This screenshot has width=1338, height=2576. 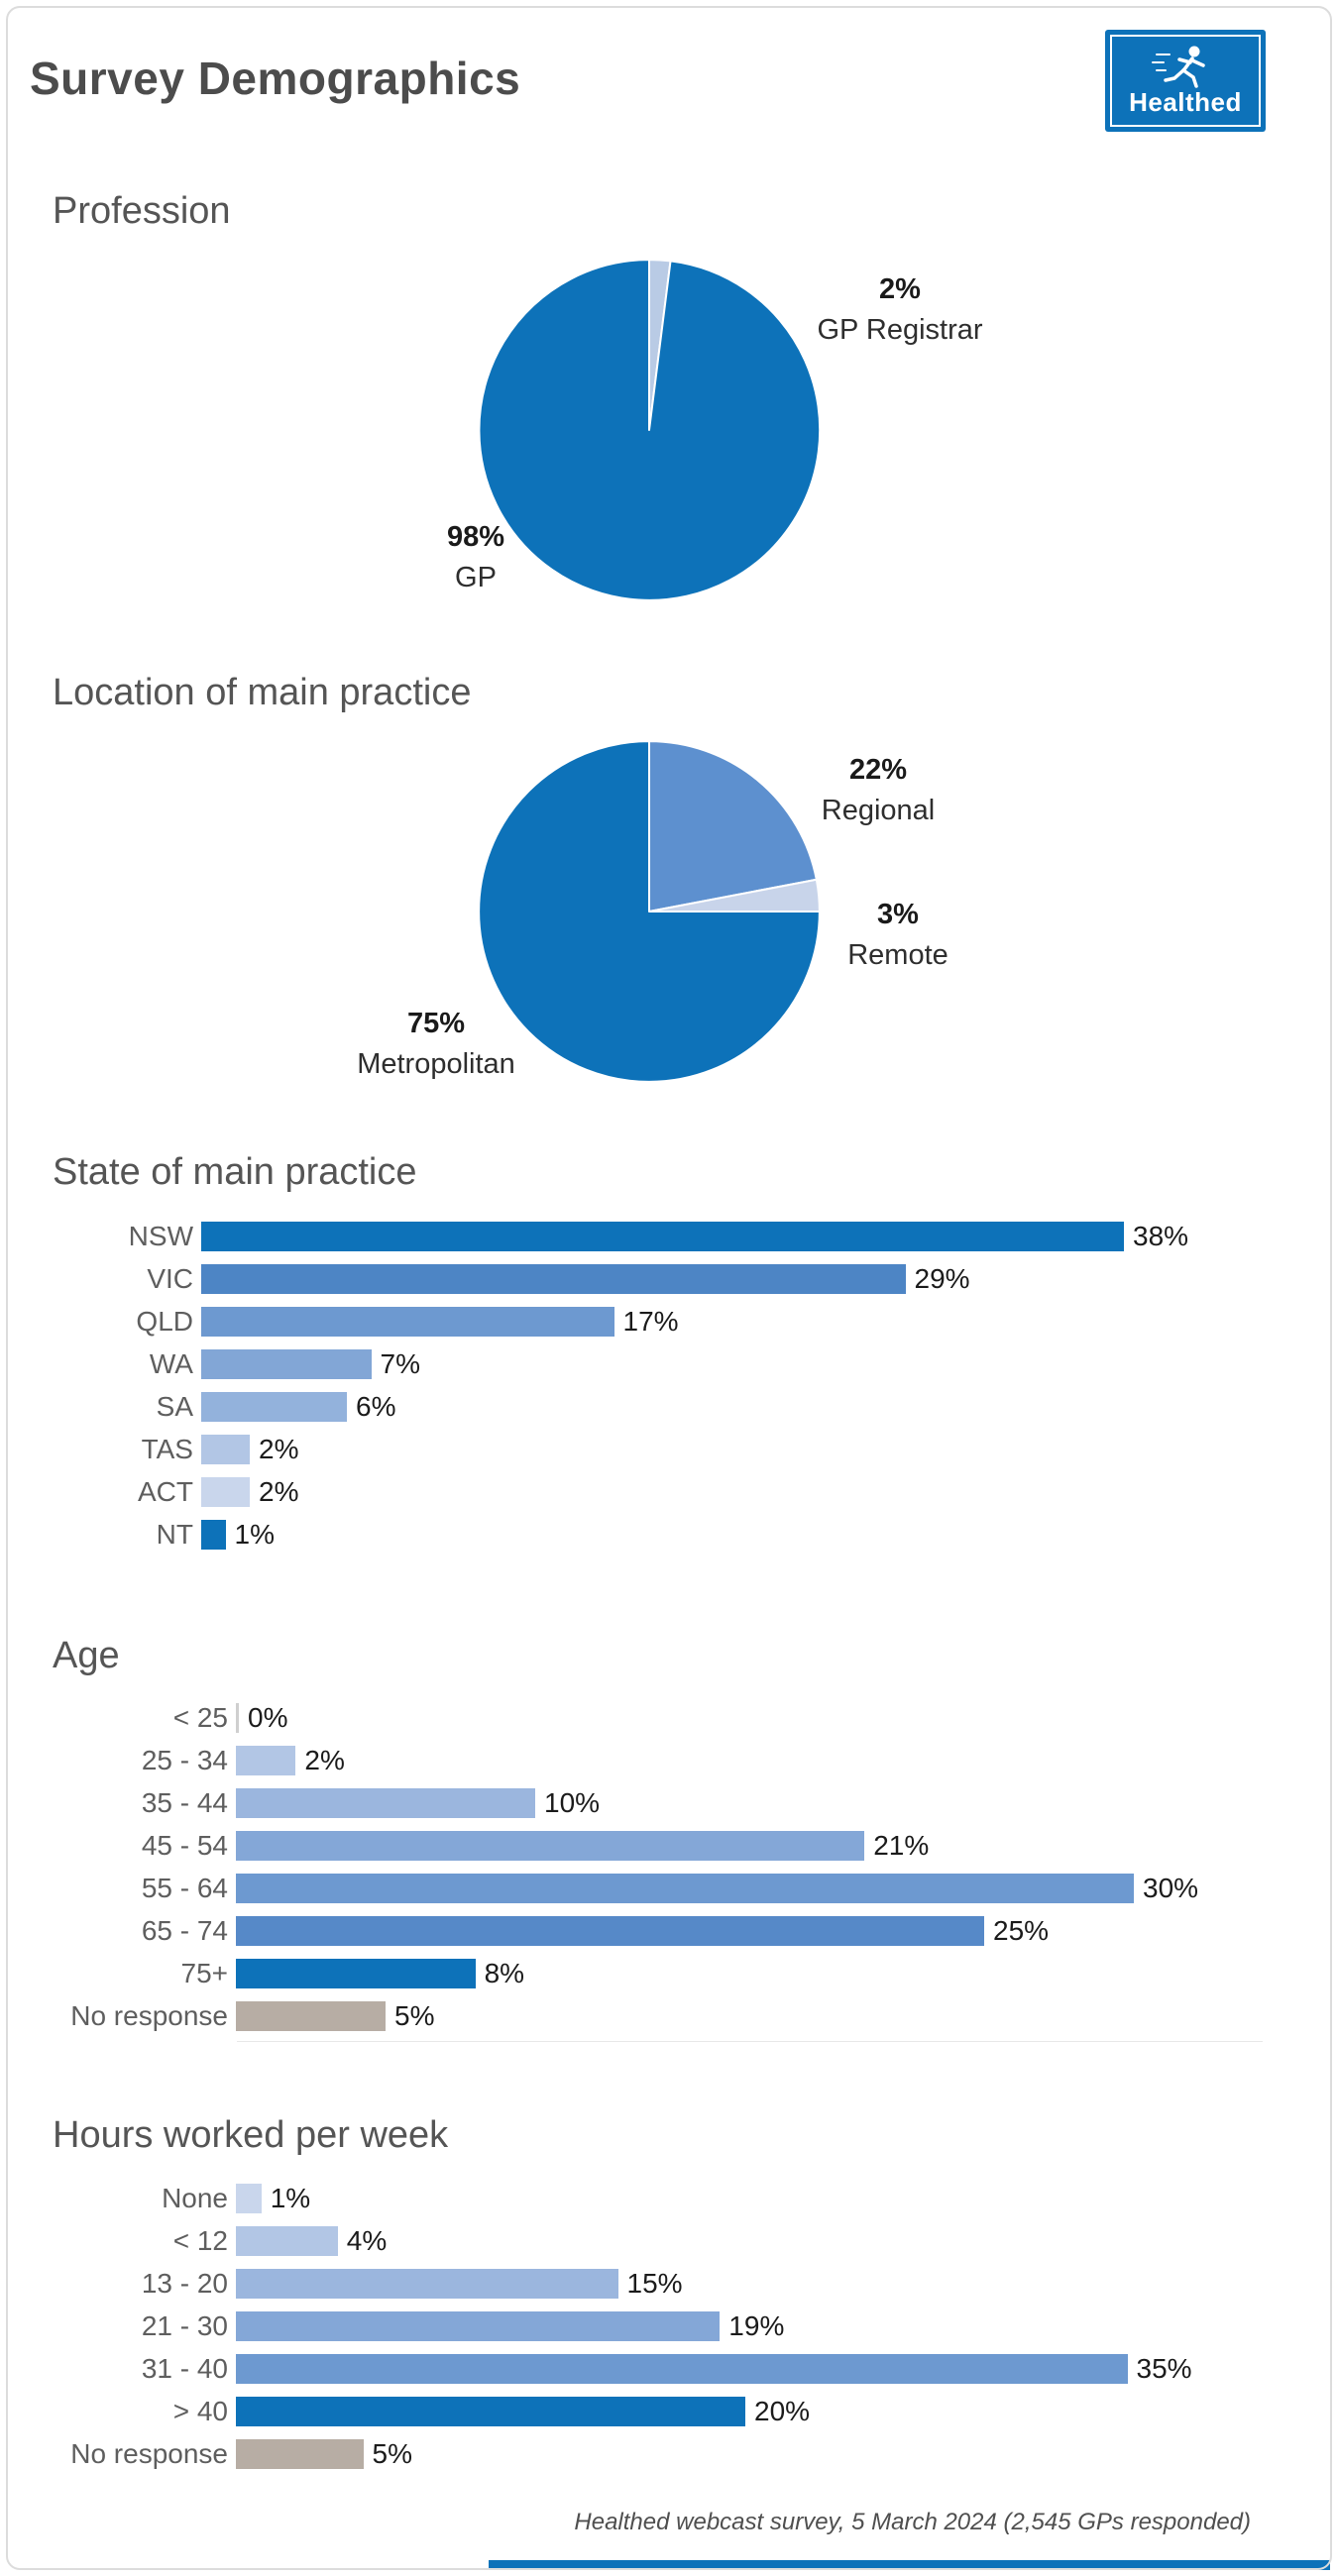 What do you see at coordinates (1021, 1930) in the screenshot?
I see `value-label: 25%` at bounding box center [1021, 1930].